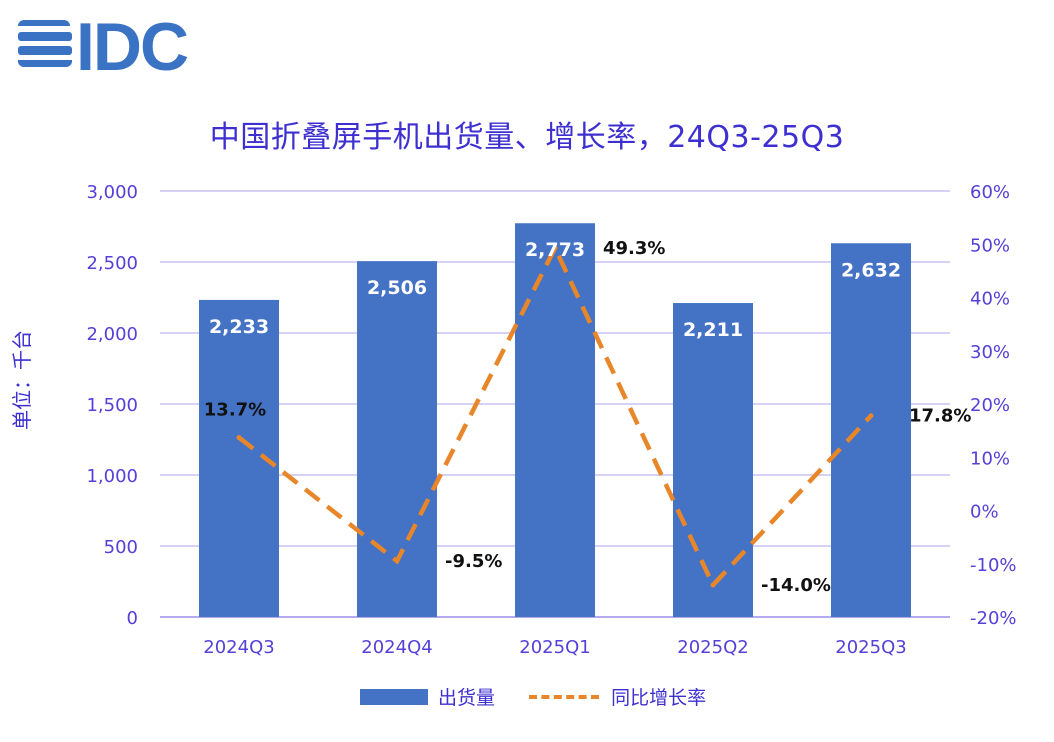 The height and width of the screenshot is (742, 1054). Describe the element at coordinates (796, 585) in the screenshot. I see `growth-rate-label: -14.0%` at that location.